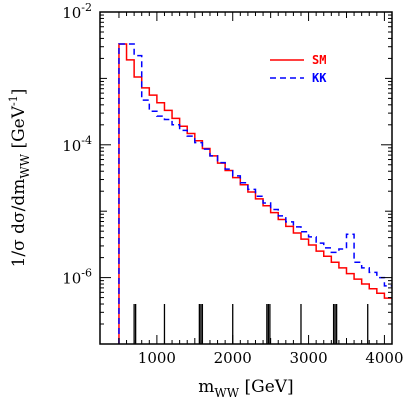 This screenshot has width=409, height=409. I want to click on legend-label-sm: SM, so click(319, 60).